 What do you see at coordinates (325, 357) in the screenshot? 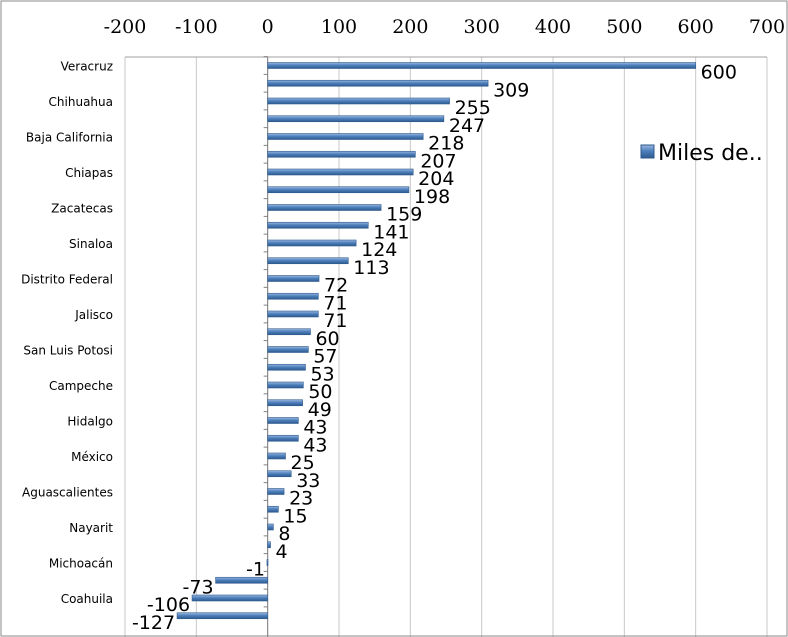
I see `data-label: 57` at bounding box center [325, 357].